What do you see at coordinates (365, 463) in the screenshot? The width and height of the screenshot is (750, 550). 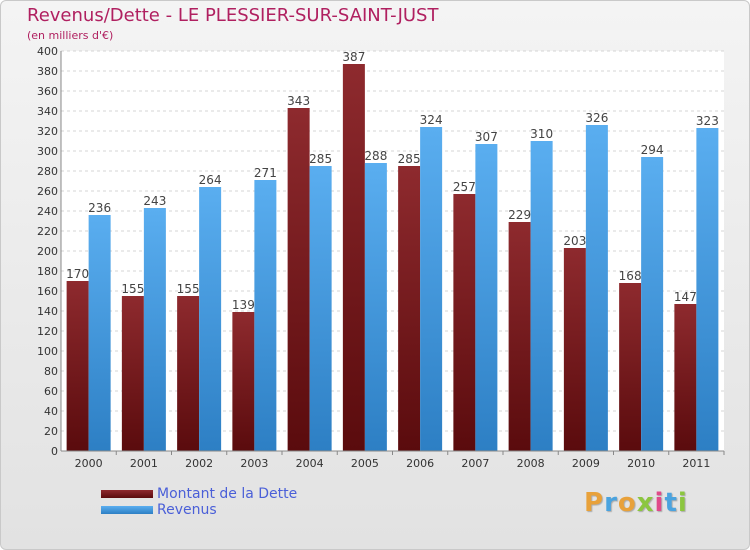 I see `x-tick-label: 2005` at bounding box center [365, 463].